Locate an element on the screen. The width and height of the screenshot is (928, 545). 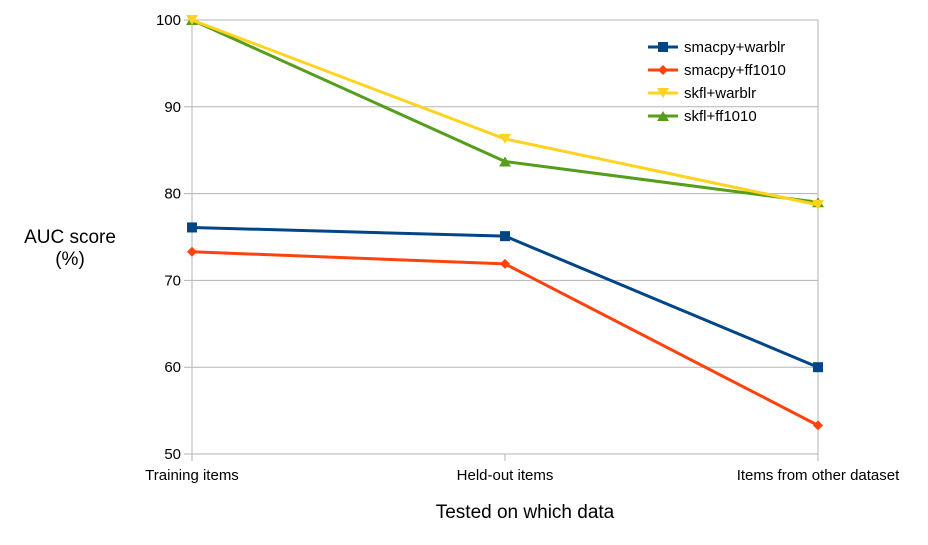
y-tick-label: 70 is located at coordinates (172, 280).